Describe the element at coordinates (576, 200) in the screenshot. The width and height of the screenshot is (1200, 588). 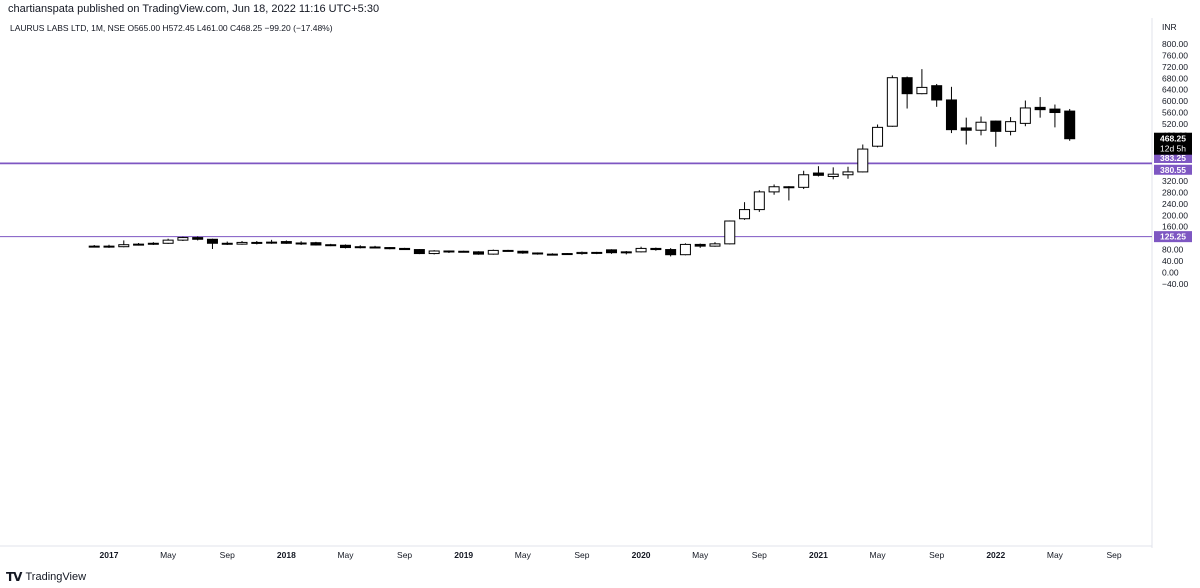
I see `horizontal-levels` at that location.